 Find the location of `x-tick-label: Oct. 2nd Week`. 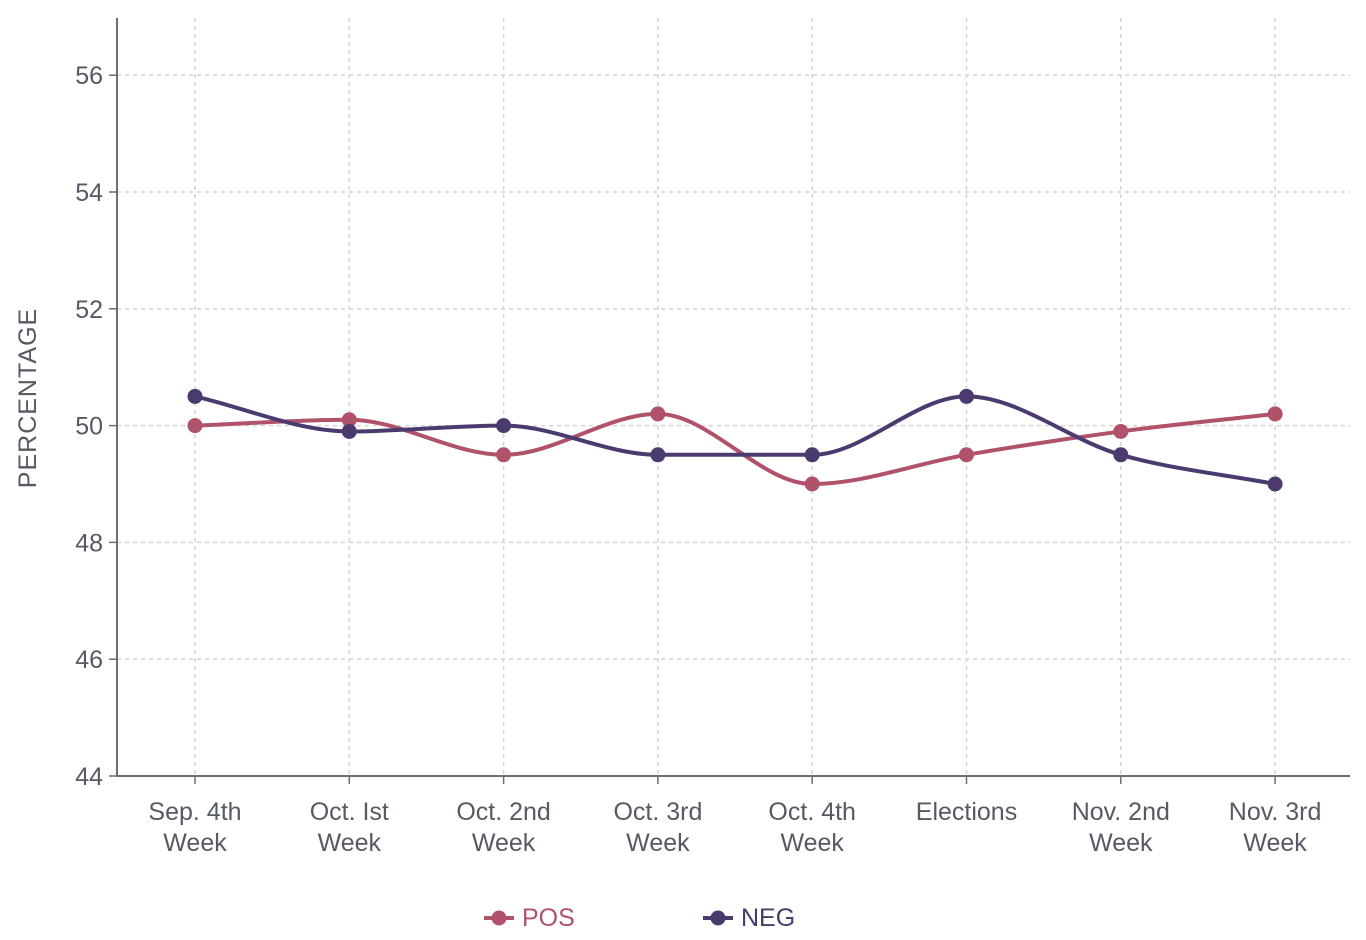

x-tick-label: Oct. 2nd Week is located at coordinates (503, 827).